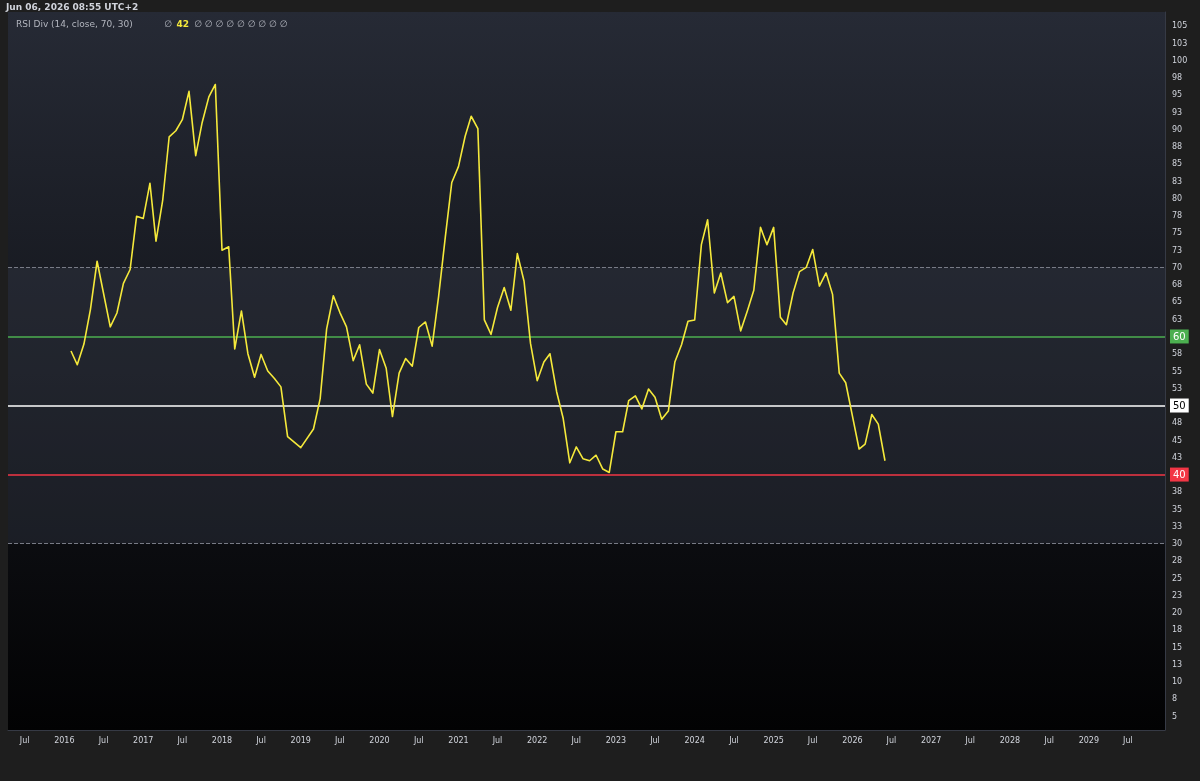 The width and height of the screenshot is (1200, 781). What do you see at coordinates (616, 740) in the screenshot?
I see `x-tick-label: 2023` at bounding box center [616, 740].